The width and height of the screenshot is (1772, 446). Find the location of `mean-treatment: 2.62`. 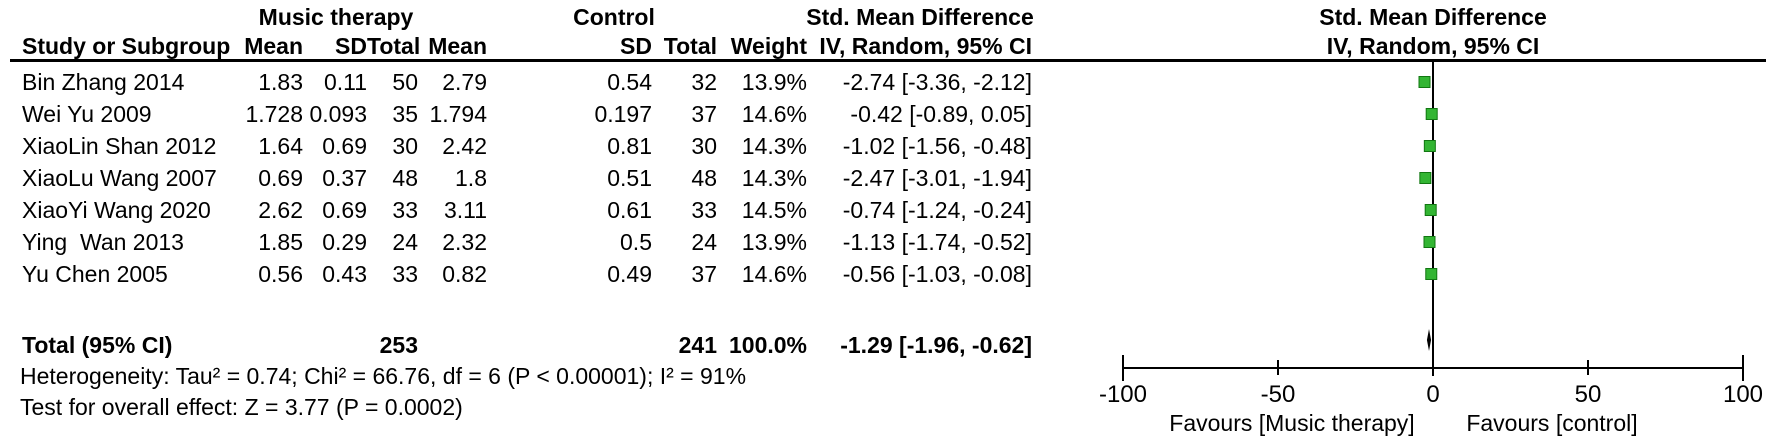

mean-treatment: 2.62 is located at coordinates (280, 210).